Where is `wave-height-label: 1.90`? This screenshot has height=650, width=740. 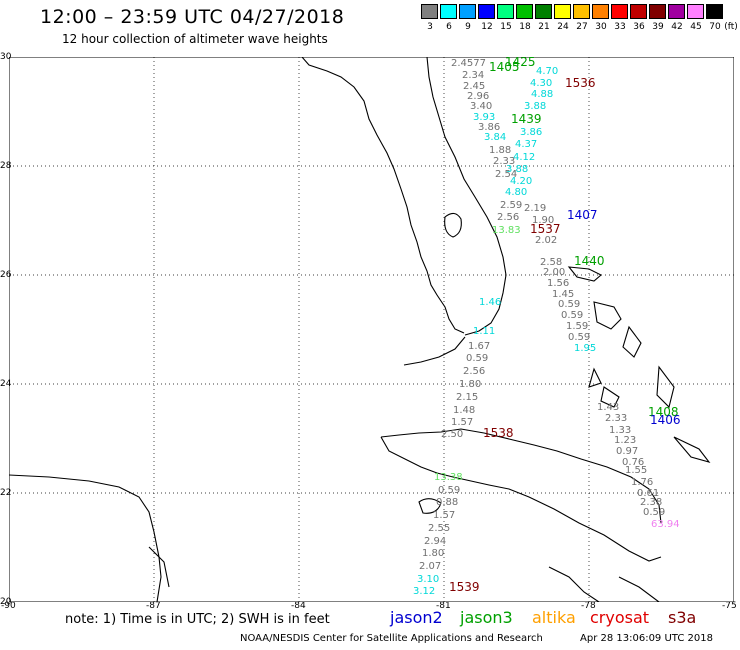
wave-height-label: 1.90 is located at coordinates (543, 220).